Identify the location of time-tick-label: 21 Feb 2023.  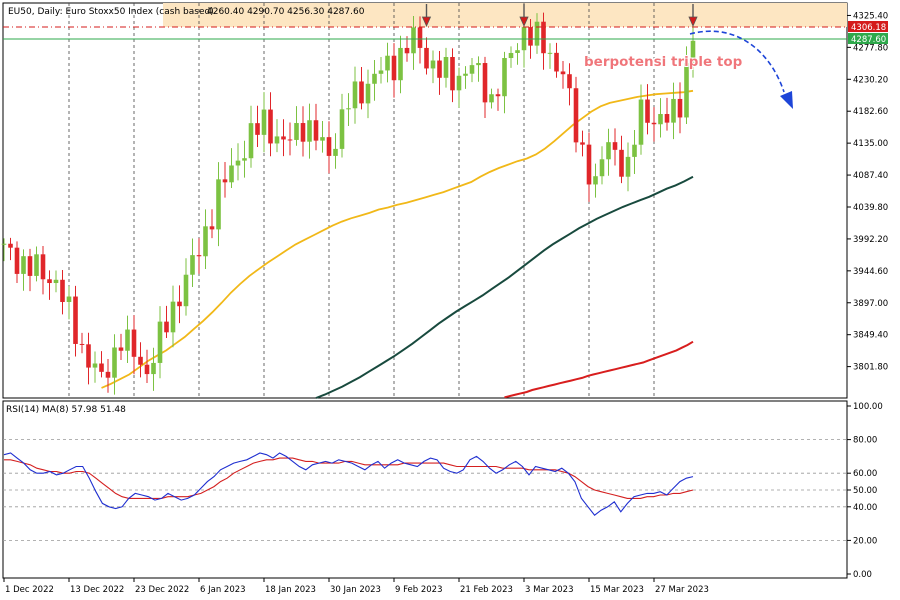
(486, 590).